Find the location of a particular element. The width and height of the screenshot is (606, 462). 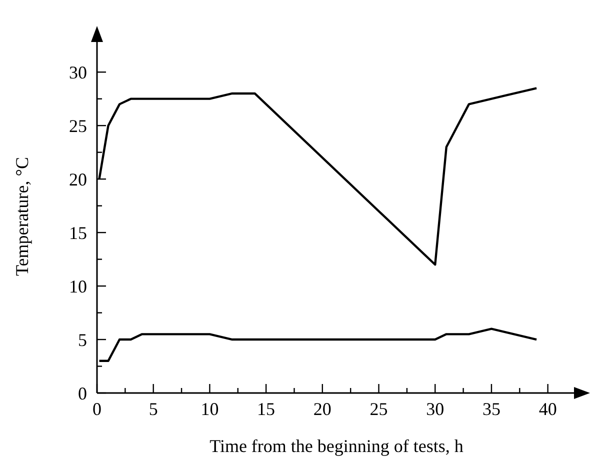

x-tick-label: 35 is located at coordinates (491, 409).